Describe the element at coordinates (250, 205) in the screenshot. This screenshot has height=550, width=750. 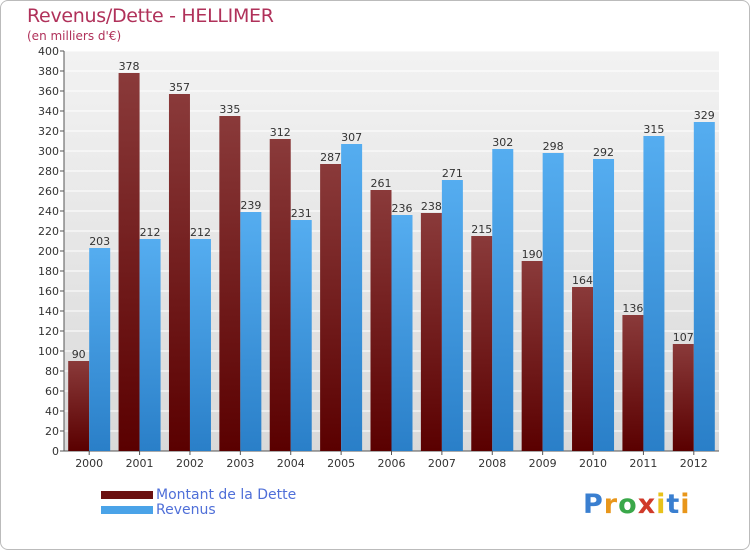
I see `data-label-revenus: 239` at that location.